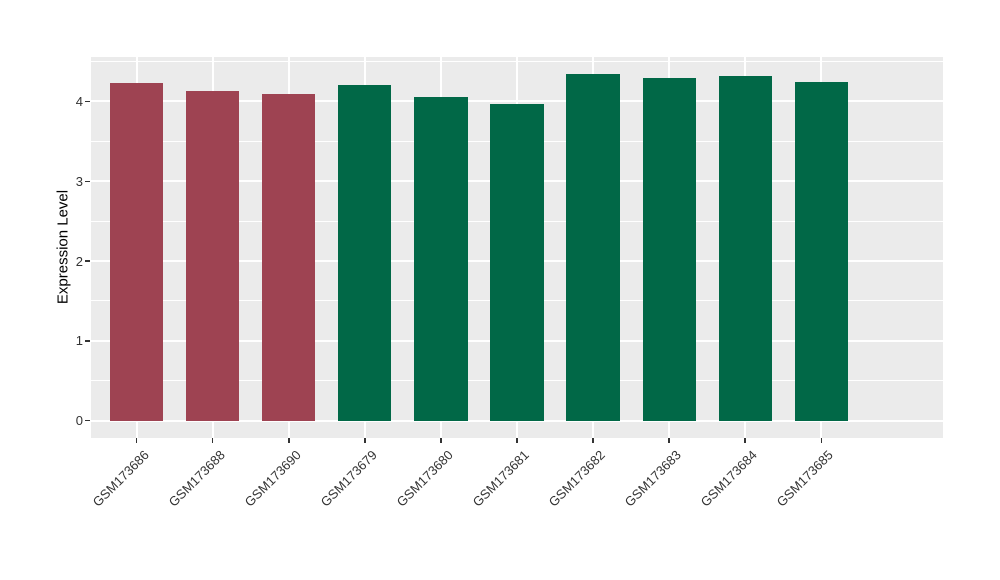 The width and height of the screenshot is (1000, 580). I want to click on x-tick-label: GSM173686, so click(120, 478).